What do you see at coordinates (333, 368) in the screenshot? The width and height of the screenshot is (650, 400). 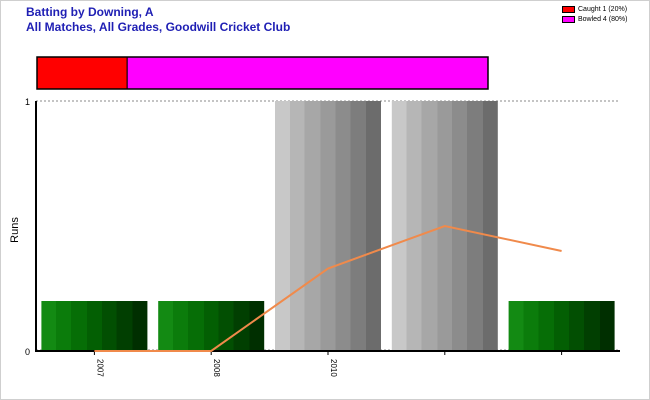 I see `x-tick-label-2: 2010` at bounding box center [333, 368].